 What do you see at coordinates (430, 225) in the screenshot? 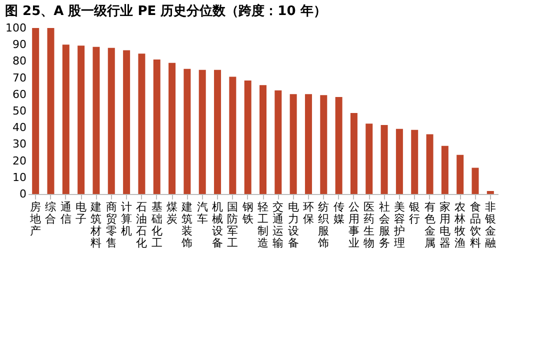
I see `x-tick-label: 有色金属` at bounding box center [430, 225].